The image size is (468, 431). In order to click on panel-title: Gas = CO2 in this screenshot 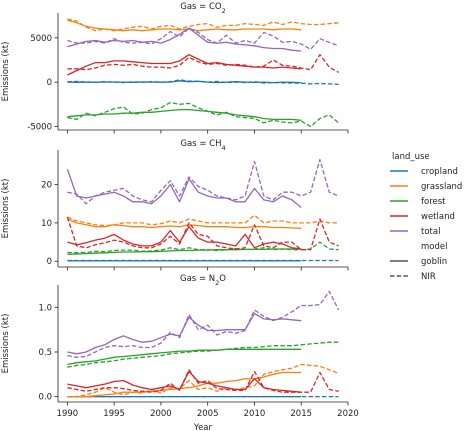, I will do `click(203, 8)`.